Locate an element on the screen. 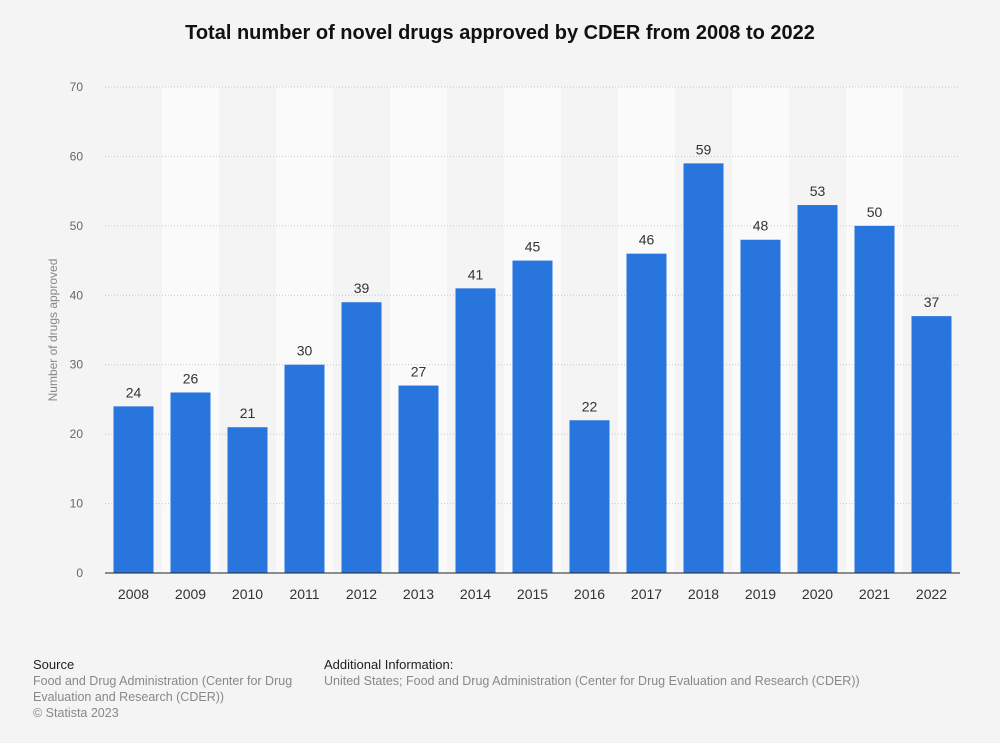 The height and width of the screenshot is (743, 1000). data-label: 45 is located at coordinates (533, 247).